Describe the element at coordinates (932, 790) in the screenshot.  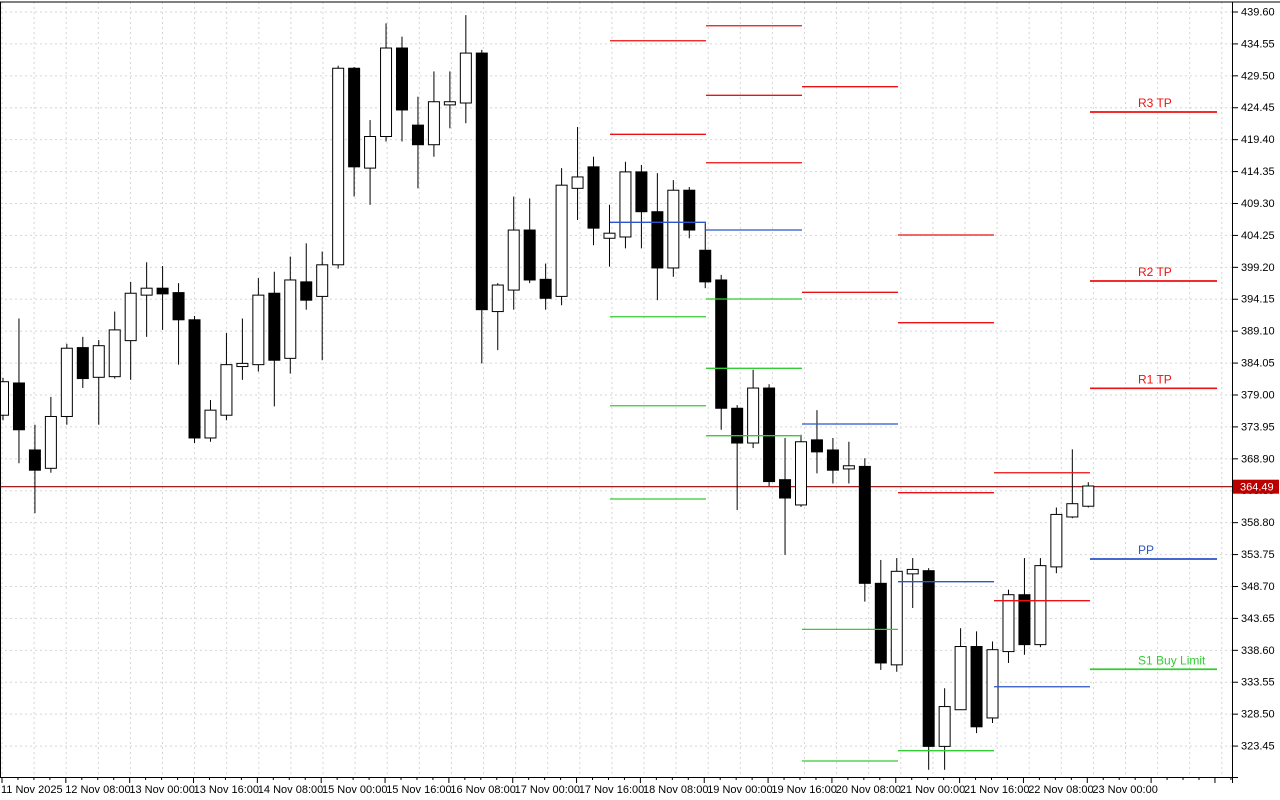
I see `time-tick-label: 21 Nov 00:00` at that location.